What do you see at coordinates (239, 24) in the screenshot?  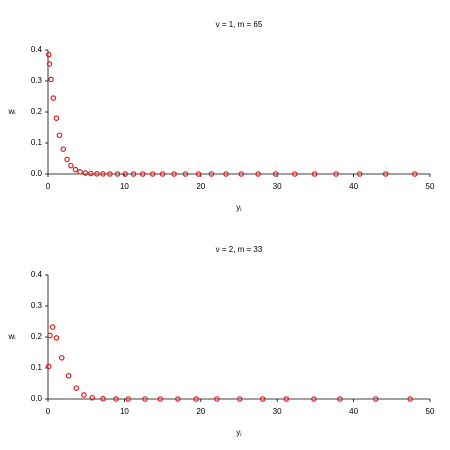 I see `chart-title: ν = 1, m = 65` at bounding box center [239, 24].